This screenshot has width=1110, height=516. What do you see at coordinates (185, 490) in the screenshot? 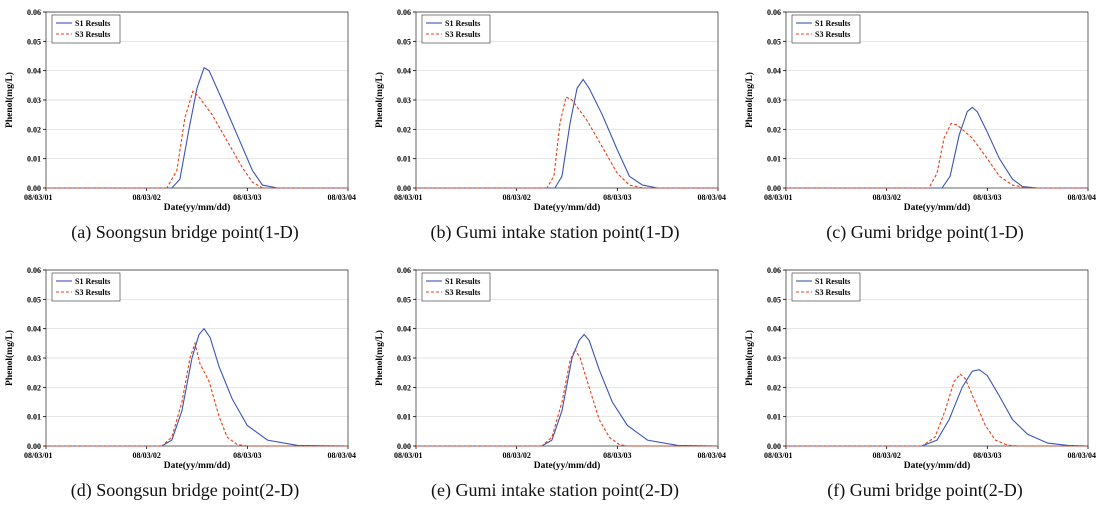
I see `chart-caption: (d) Soongsun bridge point(2-D)` at bounding box center [185, 490].